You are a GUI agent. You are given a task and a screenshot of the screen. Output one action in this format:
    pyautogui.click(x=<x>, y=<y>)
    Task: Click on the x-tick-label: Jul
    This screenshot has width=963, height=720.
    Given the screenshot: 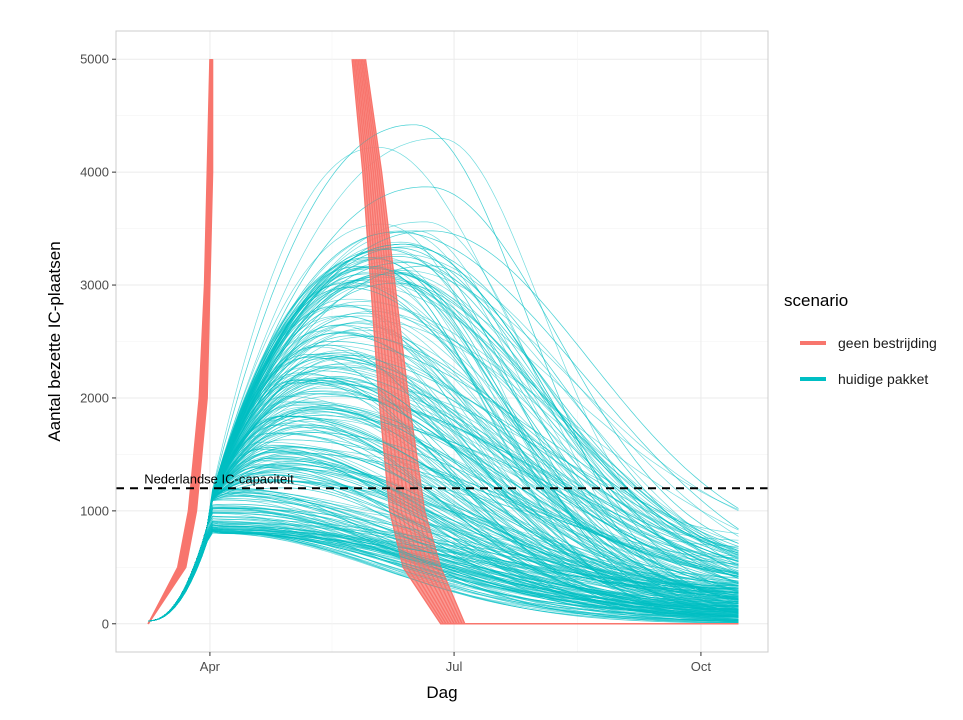 What is the action you would take?
    pyautogui.click(x=454, y=666)
    